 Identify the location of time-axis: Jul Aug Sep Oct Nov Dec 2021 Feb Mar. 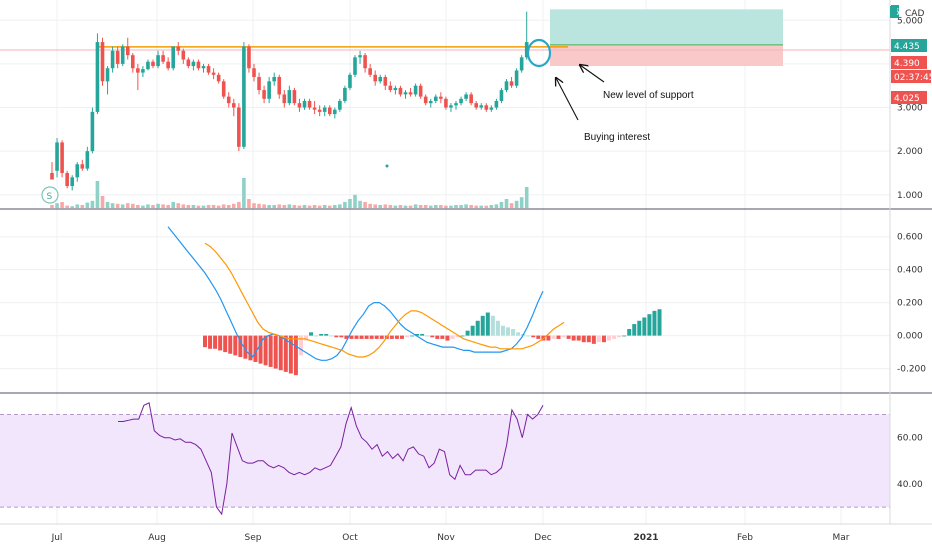
(450, 538).